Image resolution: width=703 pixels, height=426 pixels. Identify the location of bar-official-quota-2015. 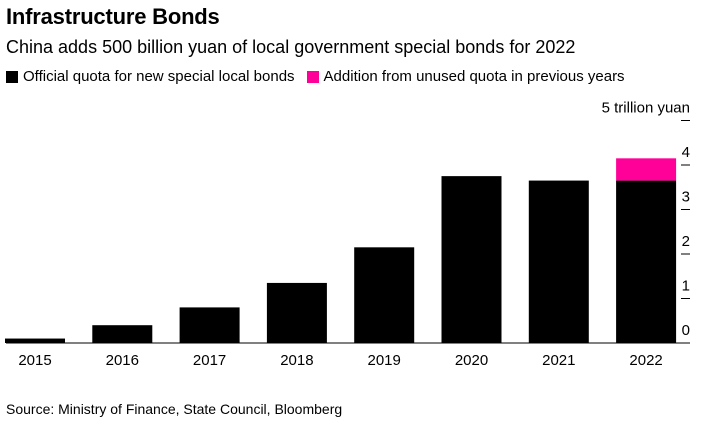
(35, 340).